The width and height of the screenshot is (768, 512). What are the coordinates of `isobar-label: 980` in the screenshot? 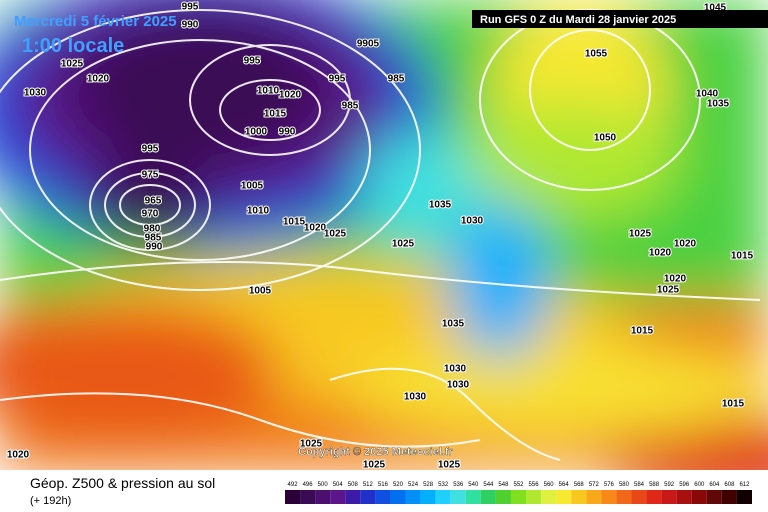 It's located at (152, 229).